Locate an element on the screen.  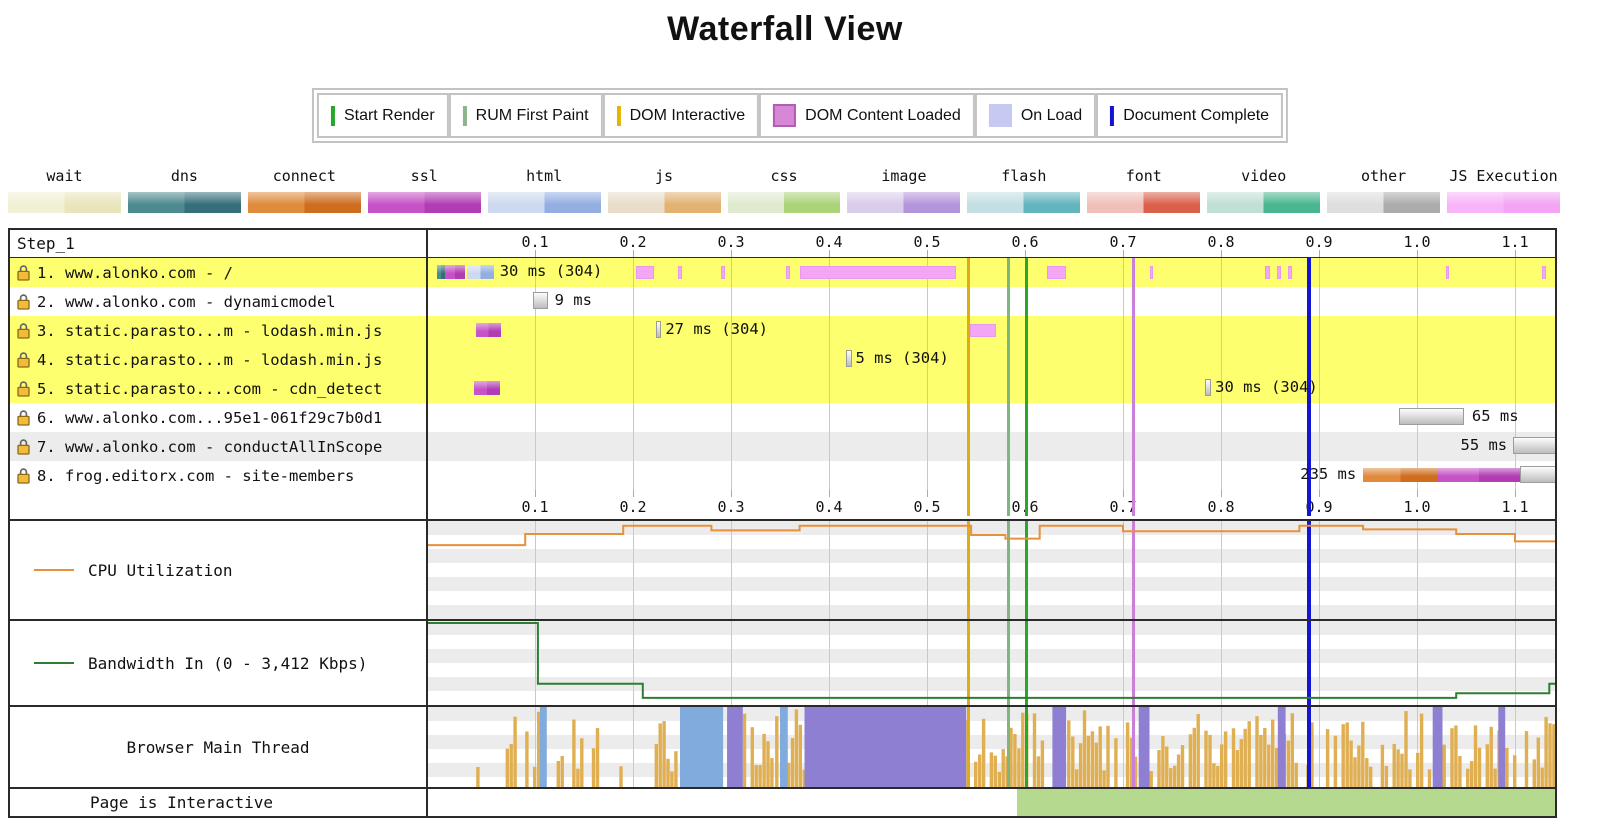
request-row-label: 8. frog.editorx.com - site-members is located at coordinates (219, 475).